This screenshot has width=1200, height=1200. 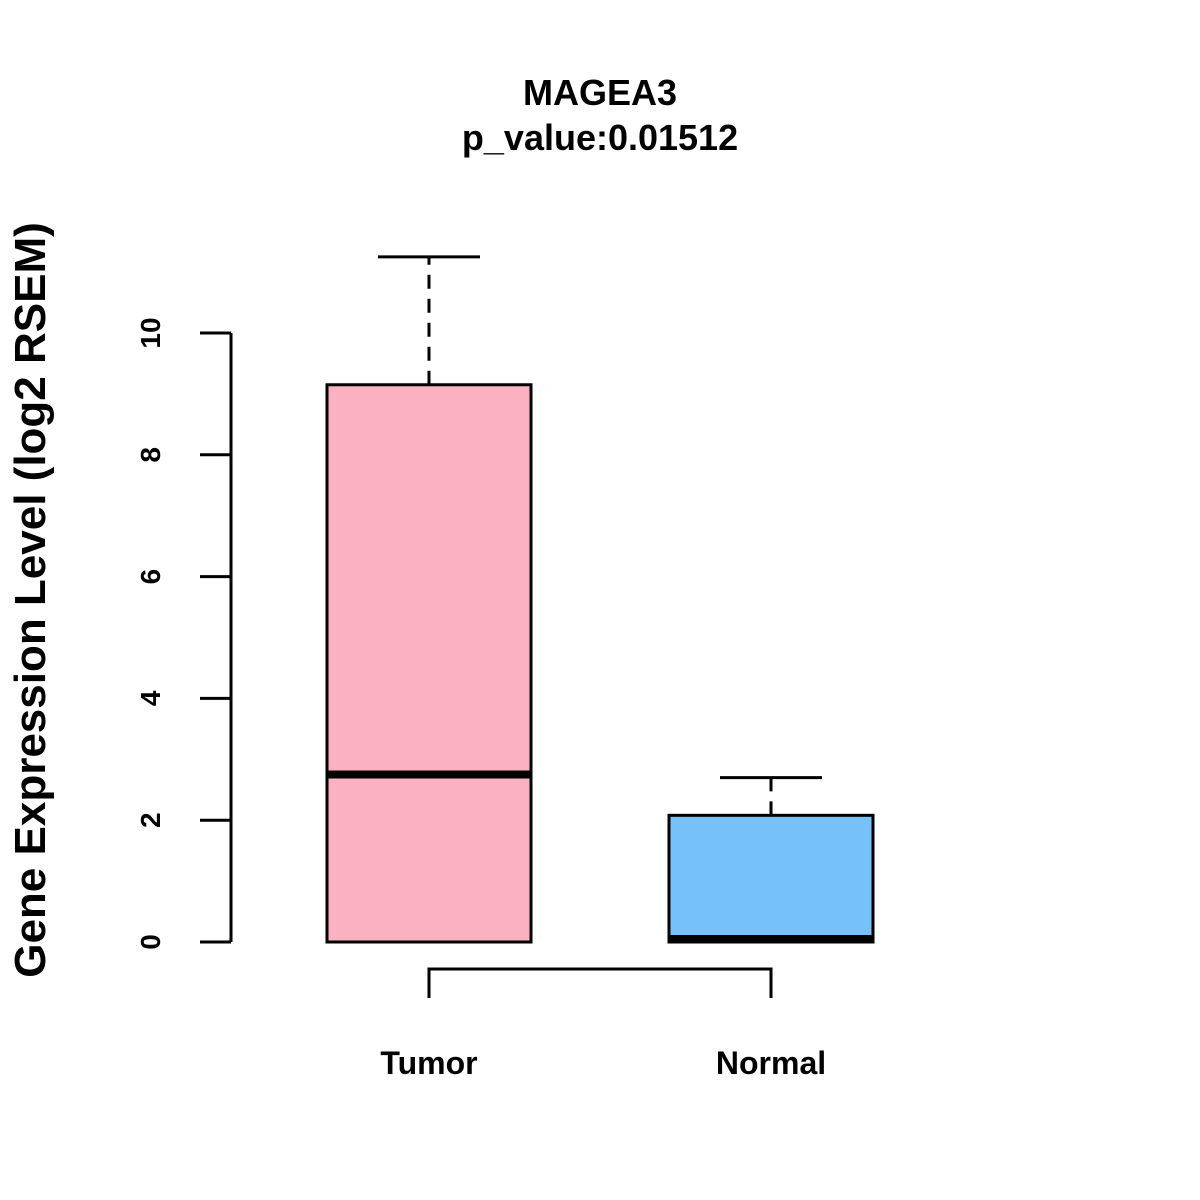 I want to click on comparison-bracket, so click(x=600, y=982).